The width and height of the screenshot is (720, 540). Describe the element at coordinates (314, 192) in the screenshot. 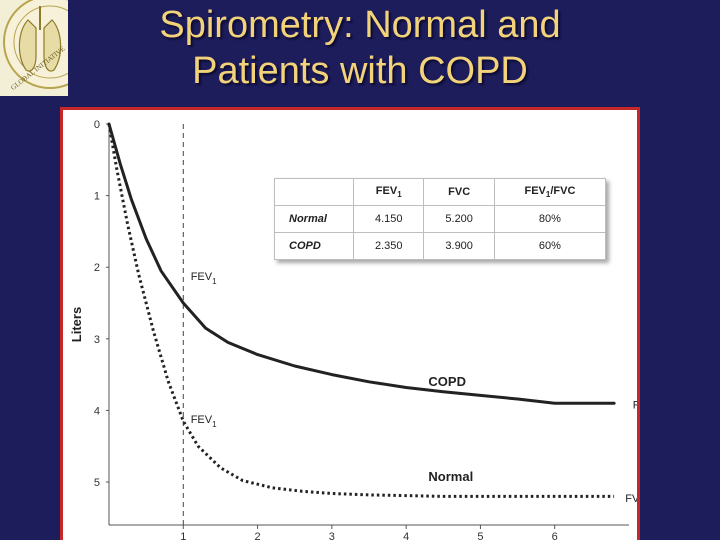

I see `table-header-empty` at that location.